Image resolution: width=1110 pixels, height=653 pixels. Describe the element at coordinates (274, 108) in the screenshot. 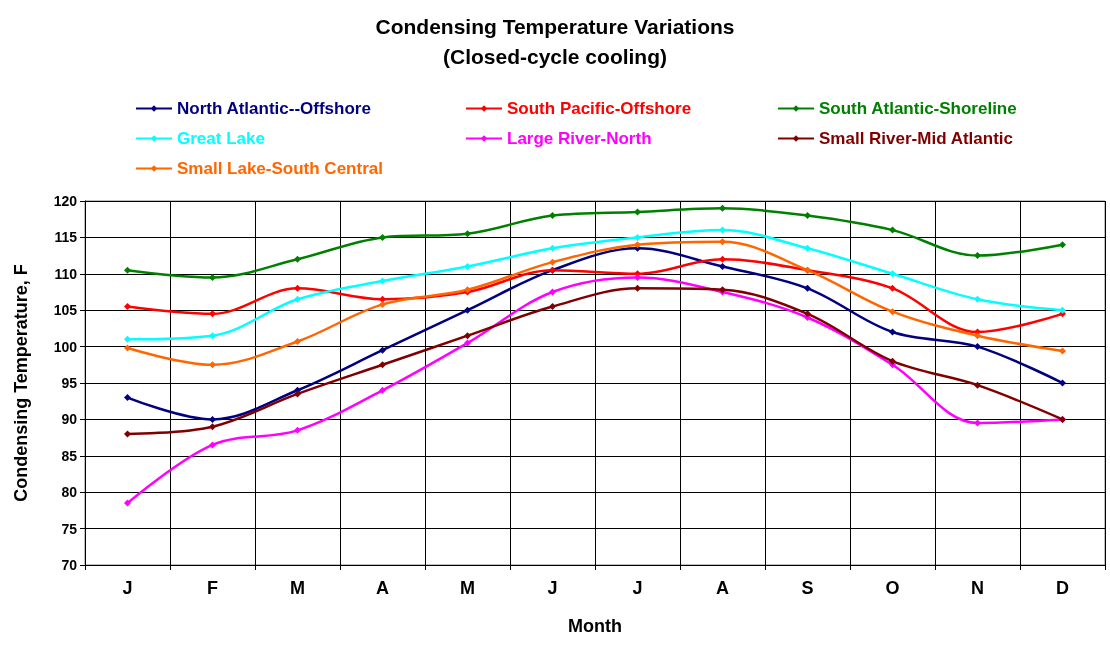

I see `legend-label: North Atlantic--Offshore` at that location.